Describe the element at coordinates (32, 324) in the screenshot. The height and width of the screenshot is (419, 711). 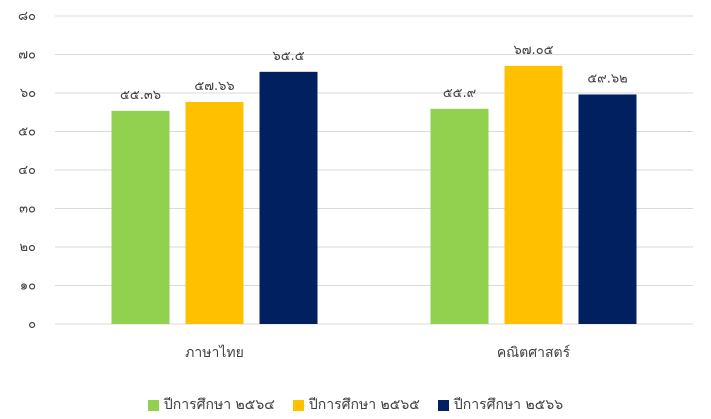
I see `y-tick-label: ๐` at that location.